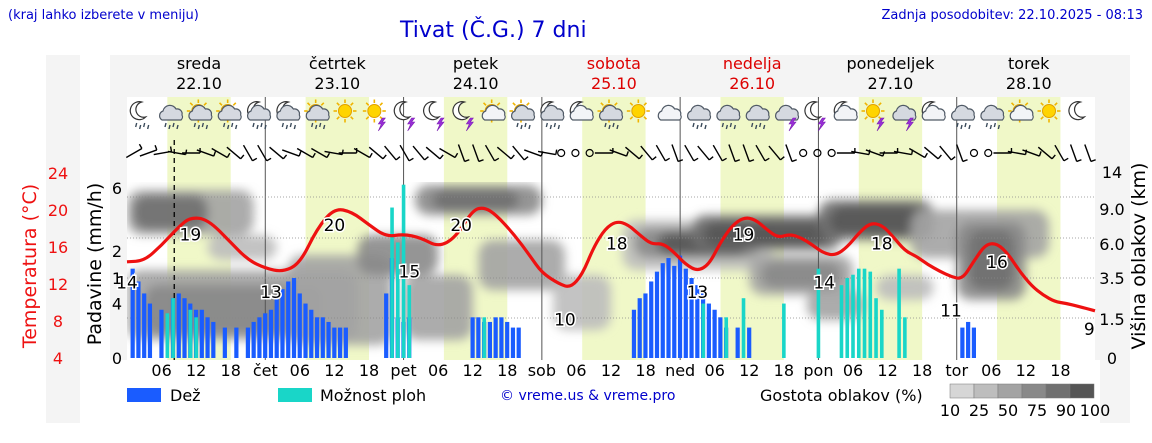  I want to click on cloud-height-tick: 1.5, so click(1111, 319).